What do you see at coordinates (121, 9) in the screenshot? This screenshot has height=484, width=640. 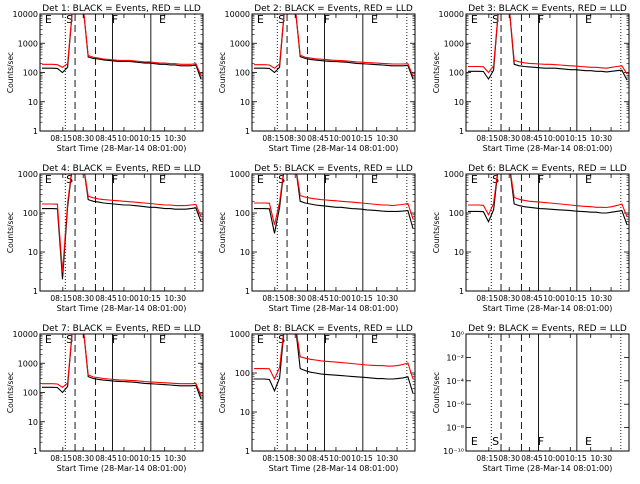 I see `panel-title: Det 1: BLACK = Events, RED = LLD` at bounding box center [121, 9].